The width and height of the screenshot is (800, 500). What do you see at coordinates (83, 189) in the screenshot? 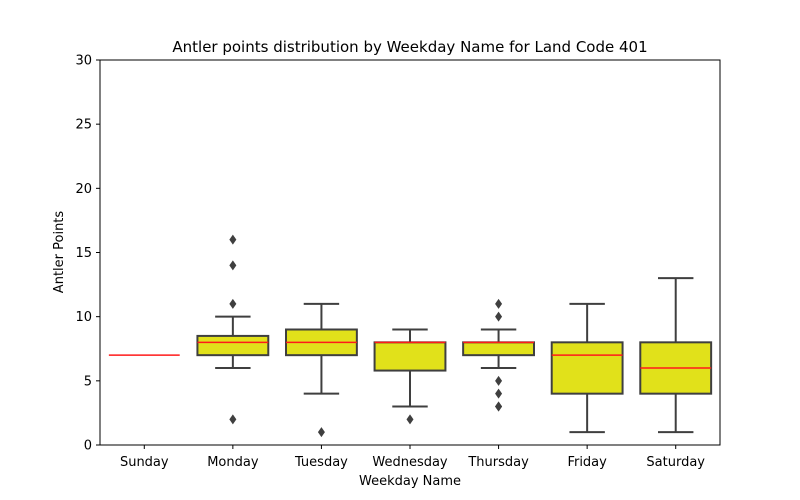
I see `y-tick-label: 20` at bounding box center [83, 189].